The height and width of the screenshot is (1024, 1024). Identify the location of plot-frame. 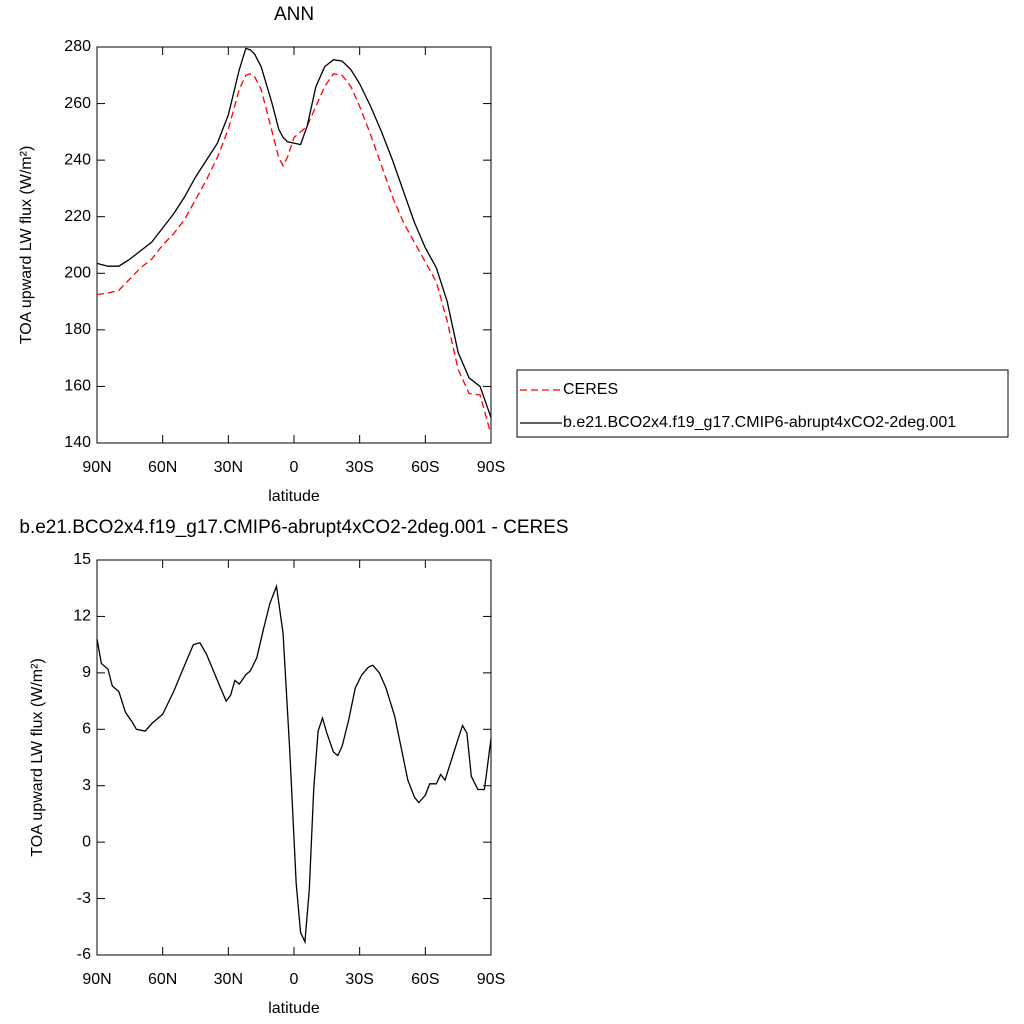
(294, 757).